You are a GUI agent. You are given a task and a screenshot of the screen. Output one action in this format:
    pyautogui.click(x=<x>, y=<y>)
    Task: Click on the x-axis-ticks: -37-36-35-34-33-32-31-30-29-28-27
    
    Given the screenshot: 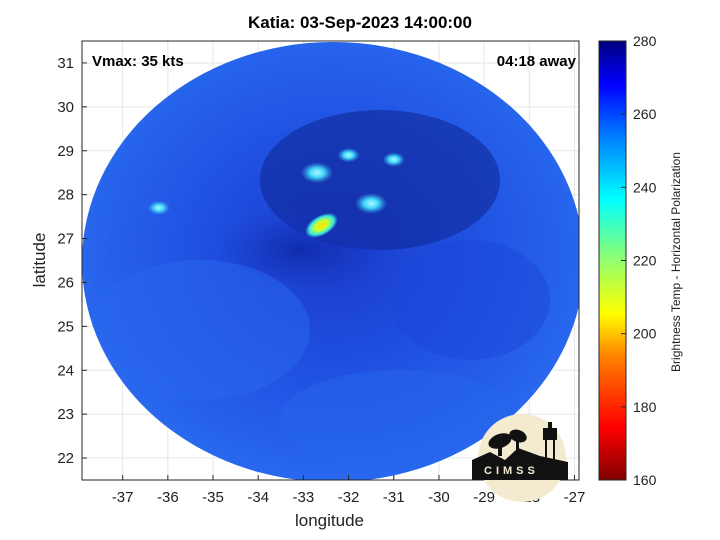 What is the action you would take?
    pyautogui.click(x=349, y=490)
    